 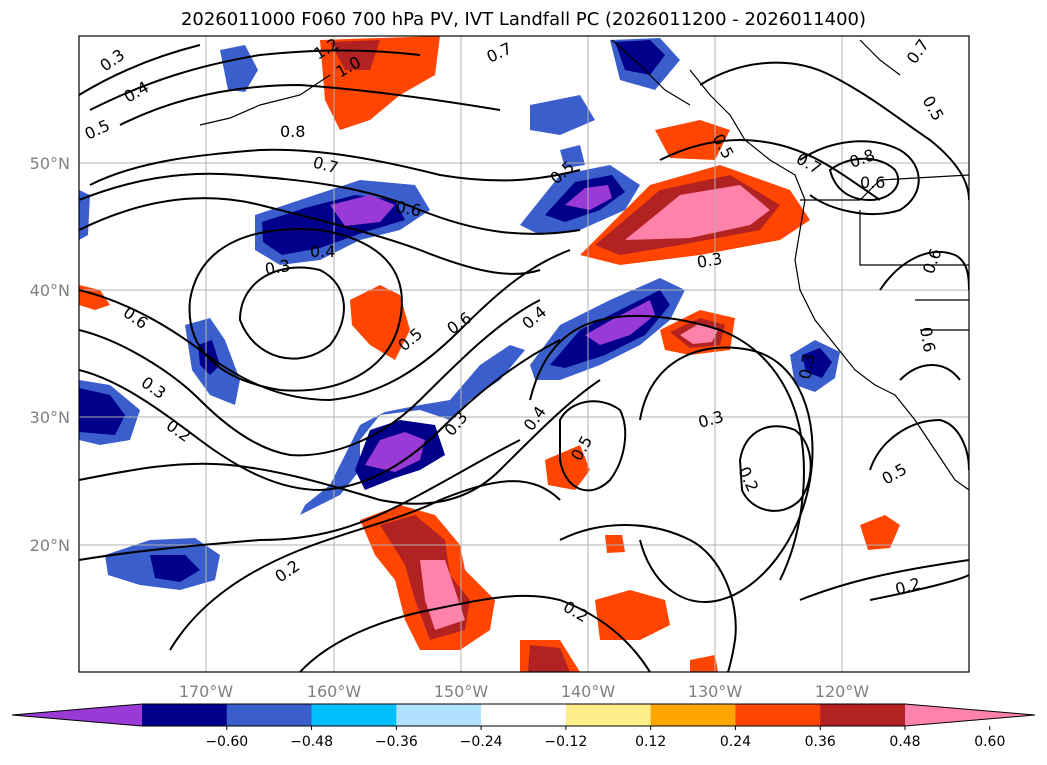 I want to click on colorbar-extend-low, so click(x=77, y=715).